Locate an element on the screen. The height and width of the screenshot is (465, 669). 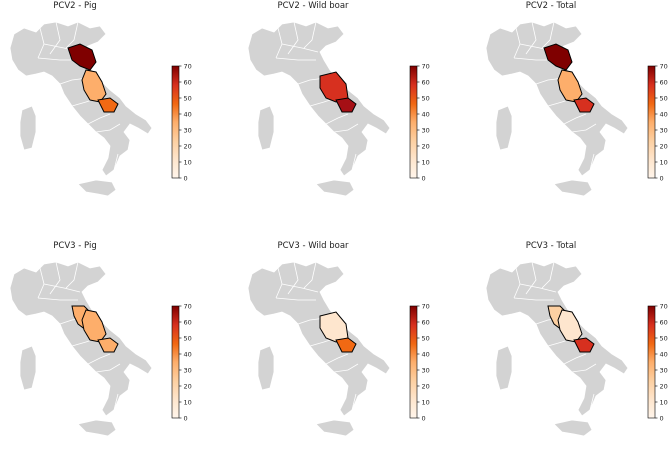
panel-title: PCV3 - Pig is located at coordinates (74, 246).